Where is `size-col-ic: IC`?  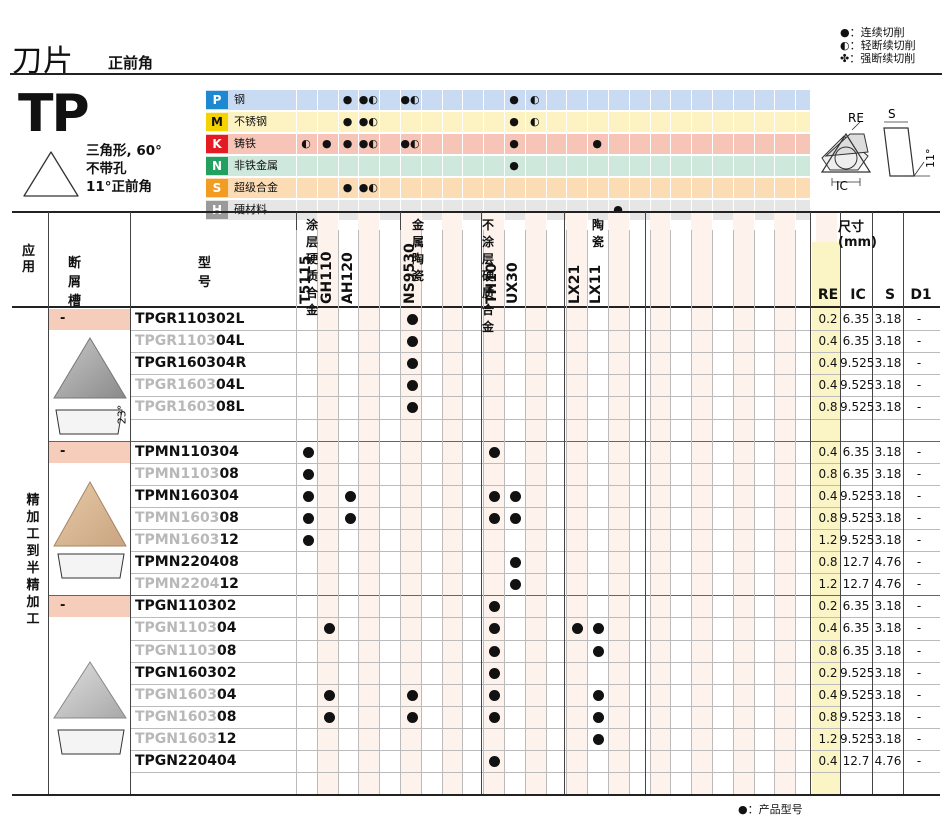
size-col-ic: IC is located at coordinates (858, 295).